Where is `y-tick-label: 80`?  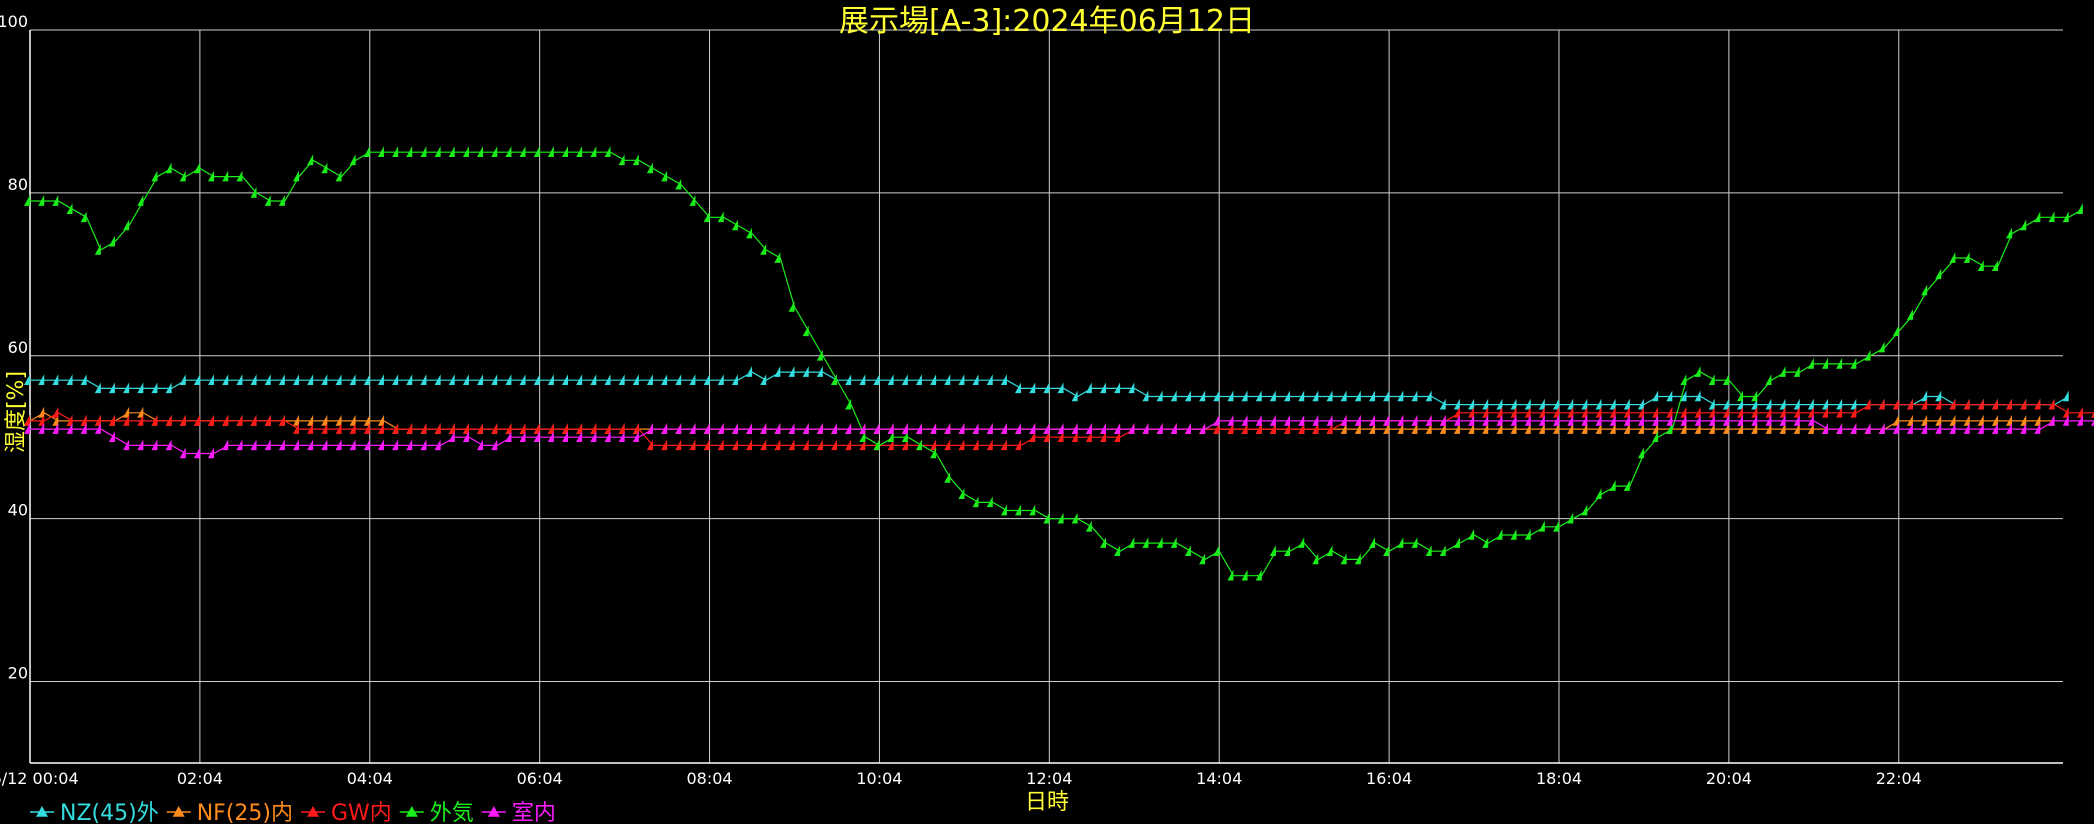
y-tick-label: 80 is located at coordinates (18, 184).